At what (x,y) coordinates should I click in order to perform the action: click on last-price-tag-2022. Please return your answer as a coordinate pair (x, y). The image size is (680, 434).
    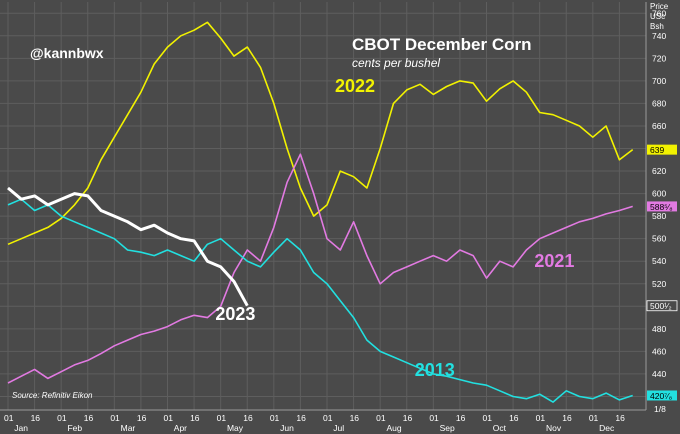
    Looking at the image, I should click on (662, 149).